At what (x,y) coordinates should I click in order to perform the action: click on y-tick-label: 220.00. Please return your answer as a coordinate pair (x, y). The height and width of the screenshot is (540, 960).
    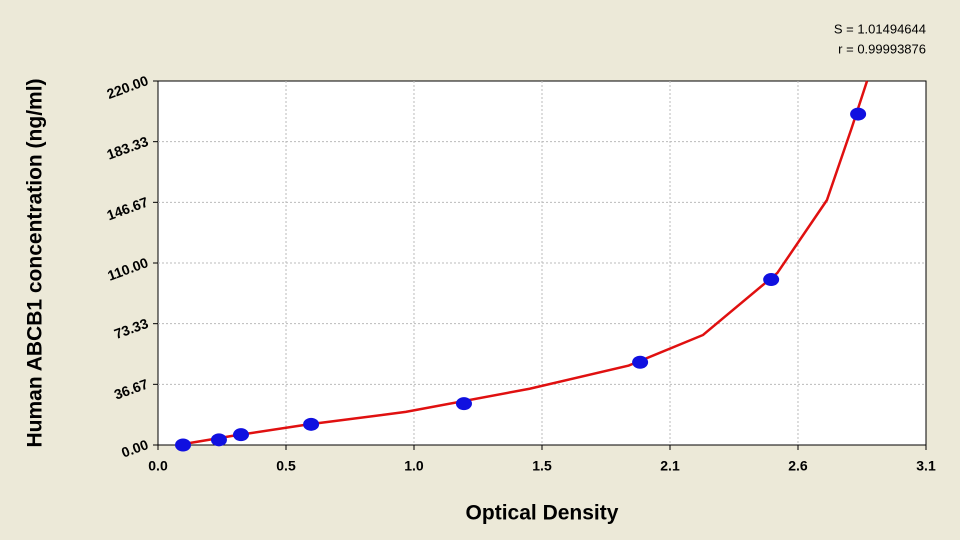
    Looking at the image, I should click on (128, 87).